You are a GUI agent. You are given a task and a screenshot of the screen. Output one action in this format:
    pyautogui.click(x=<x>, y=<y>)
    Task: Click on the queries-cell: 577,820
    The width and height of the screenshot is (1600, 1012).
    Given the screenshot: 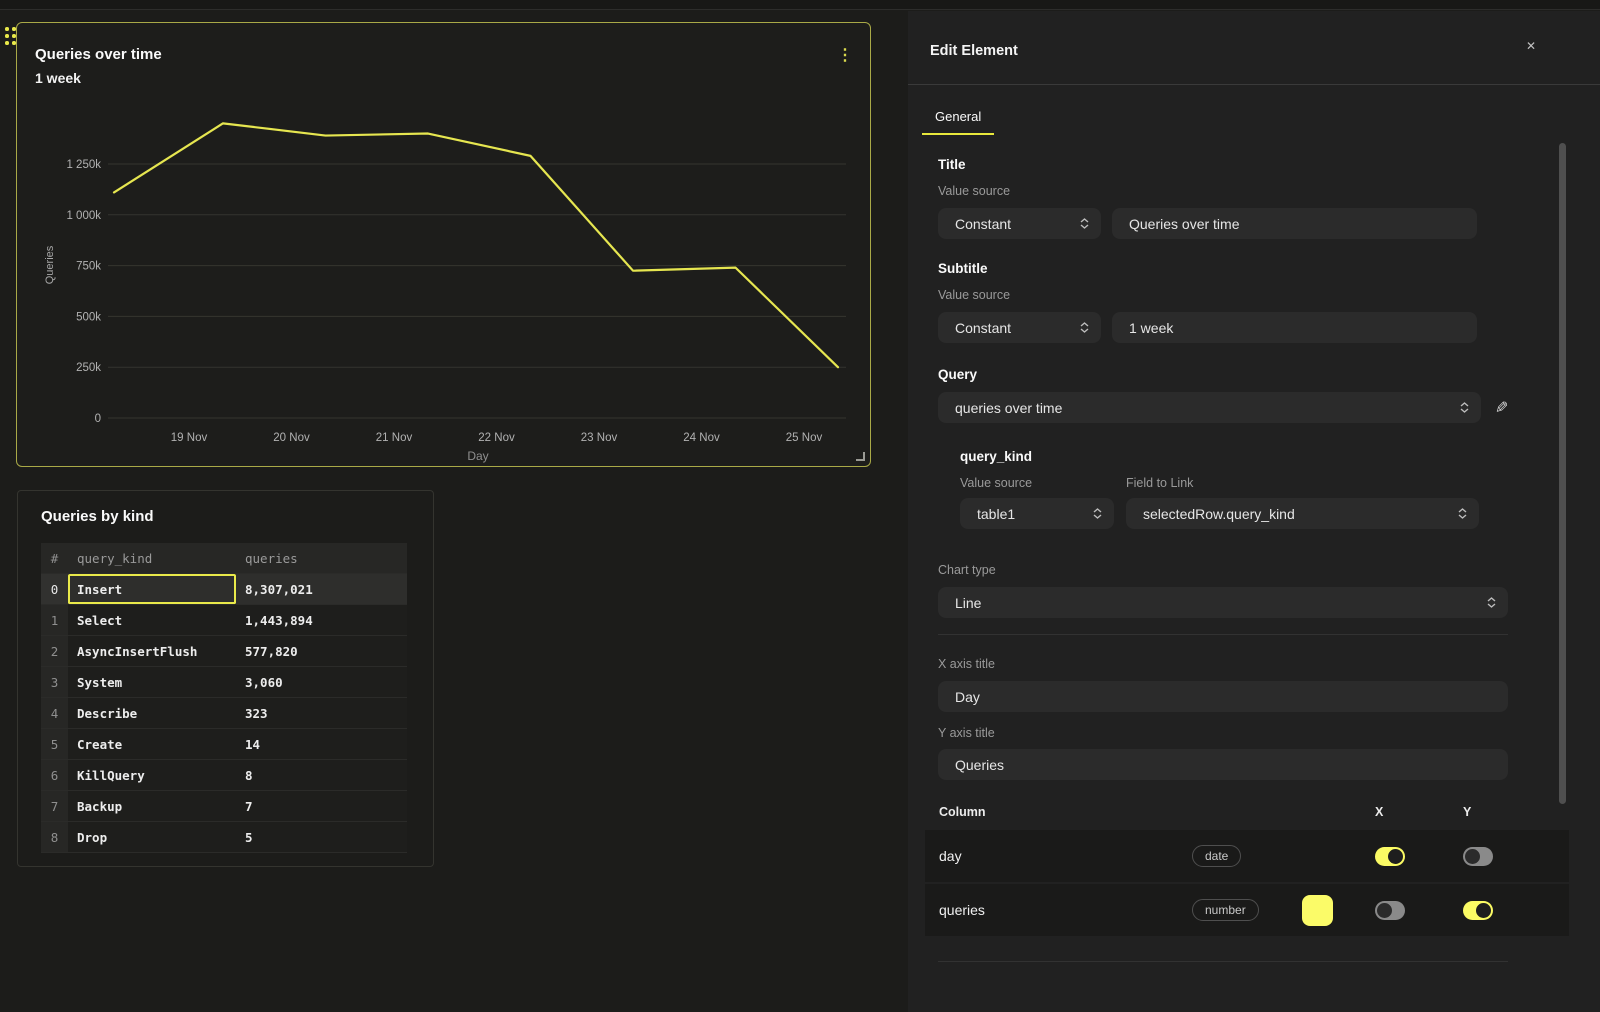 What is the action you would take?
    pyautogui.click(x=321, y=651)
    